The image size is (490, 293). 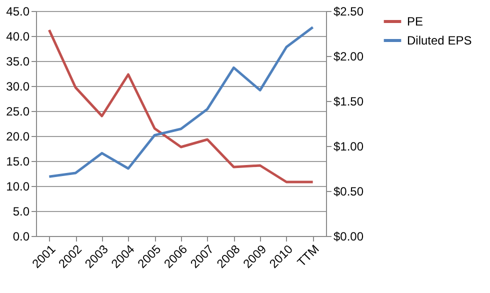 I want to click on legend-label: PE, so click(x=415, y=21).